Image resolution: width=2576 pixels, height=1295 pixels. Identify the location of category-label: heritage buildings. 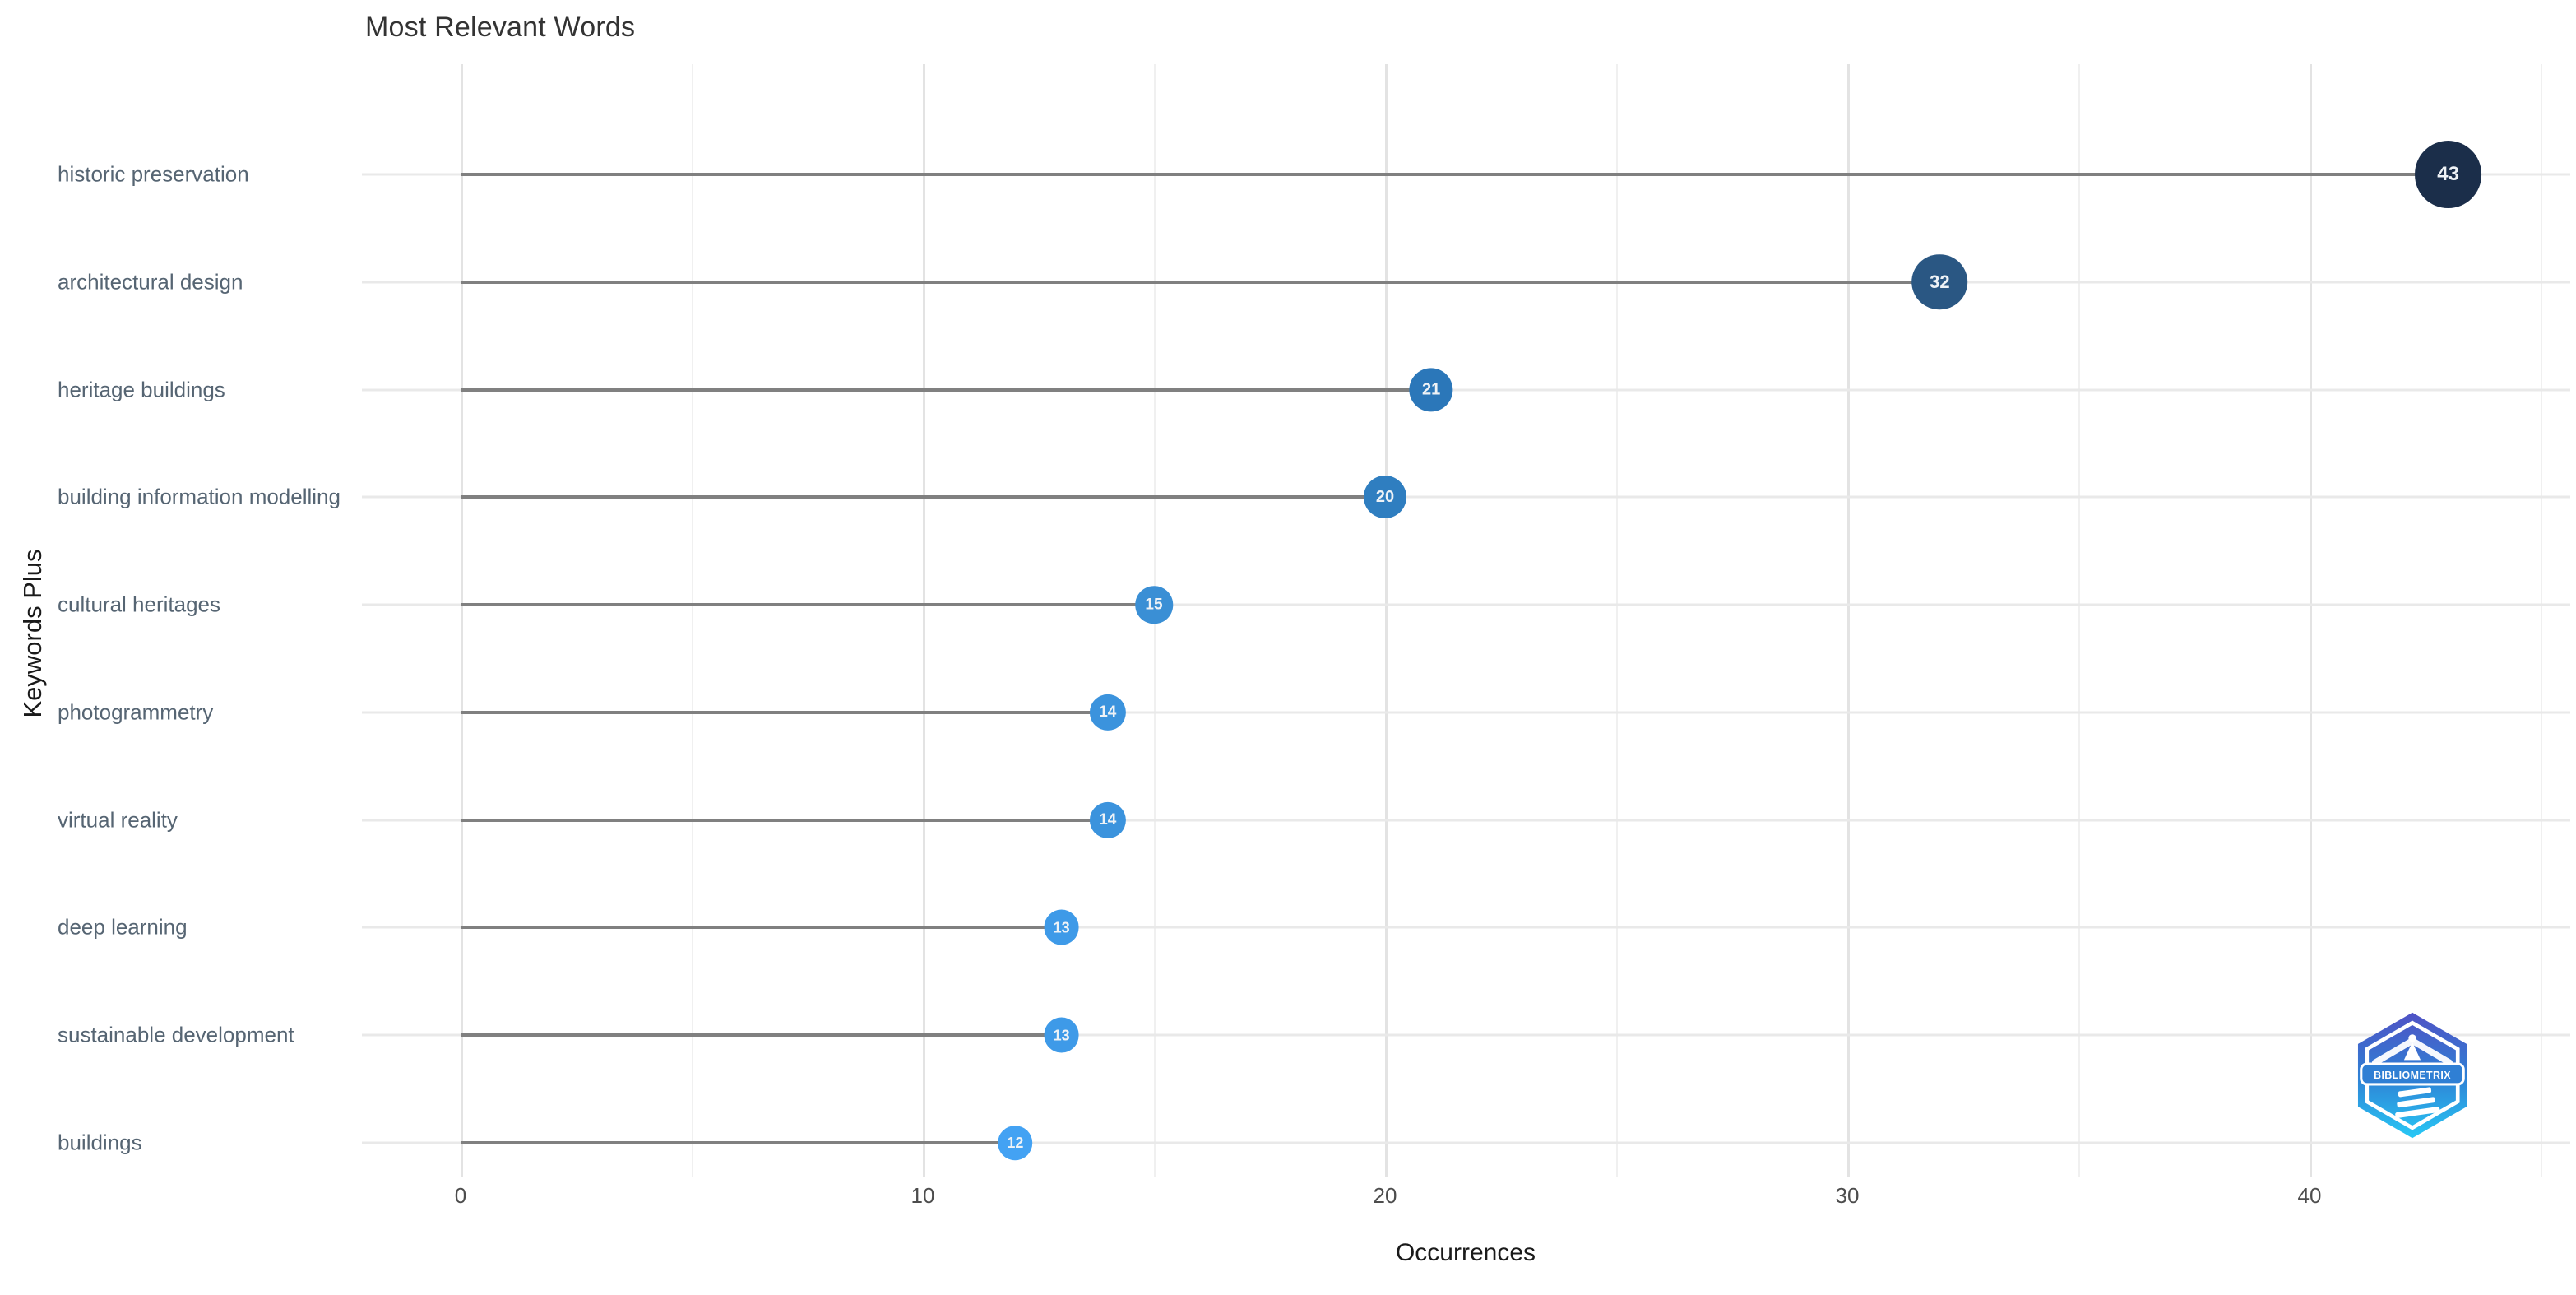
(141, 389).